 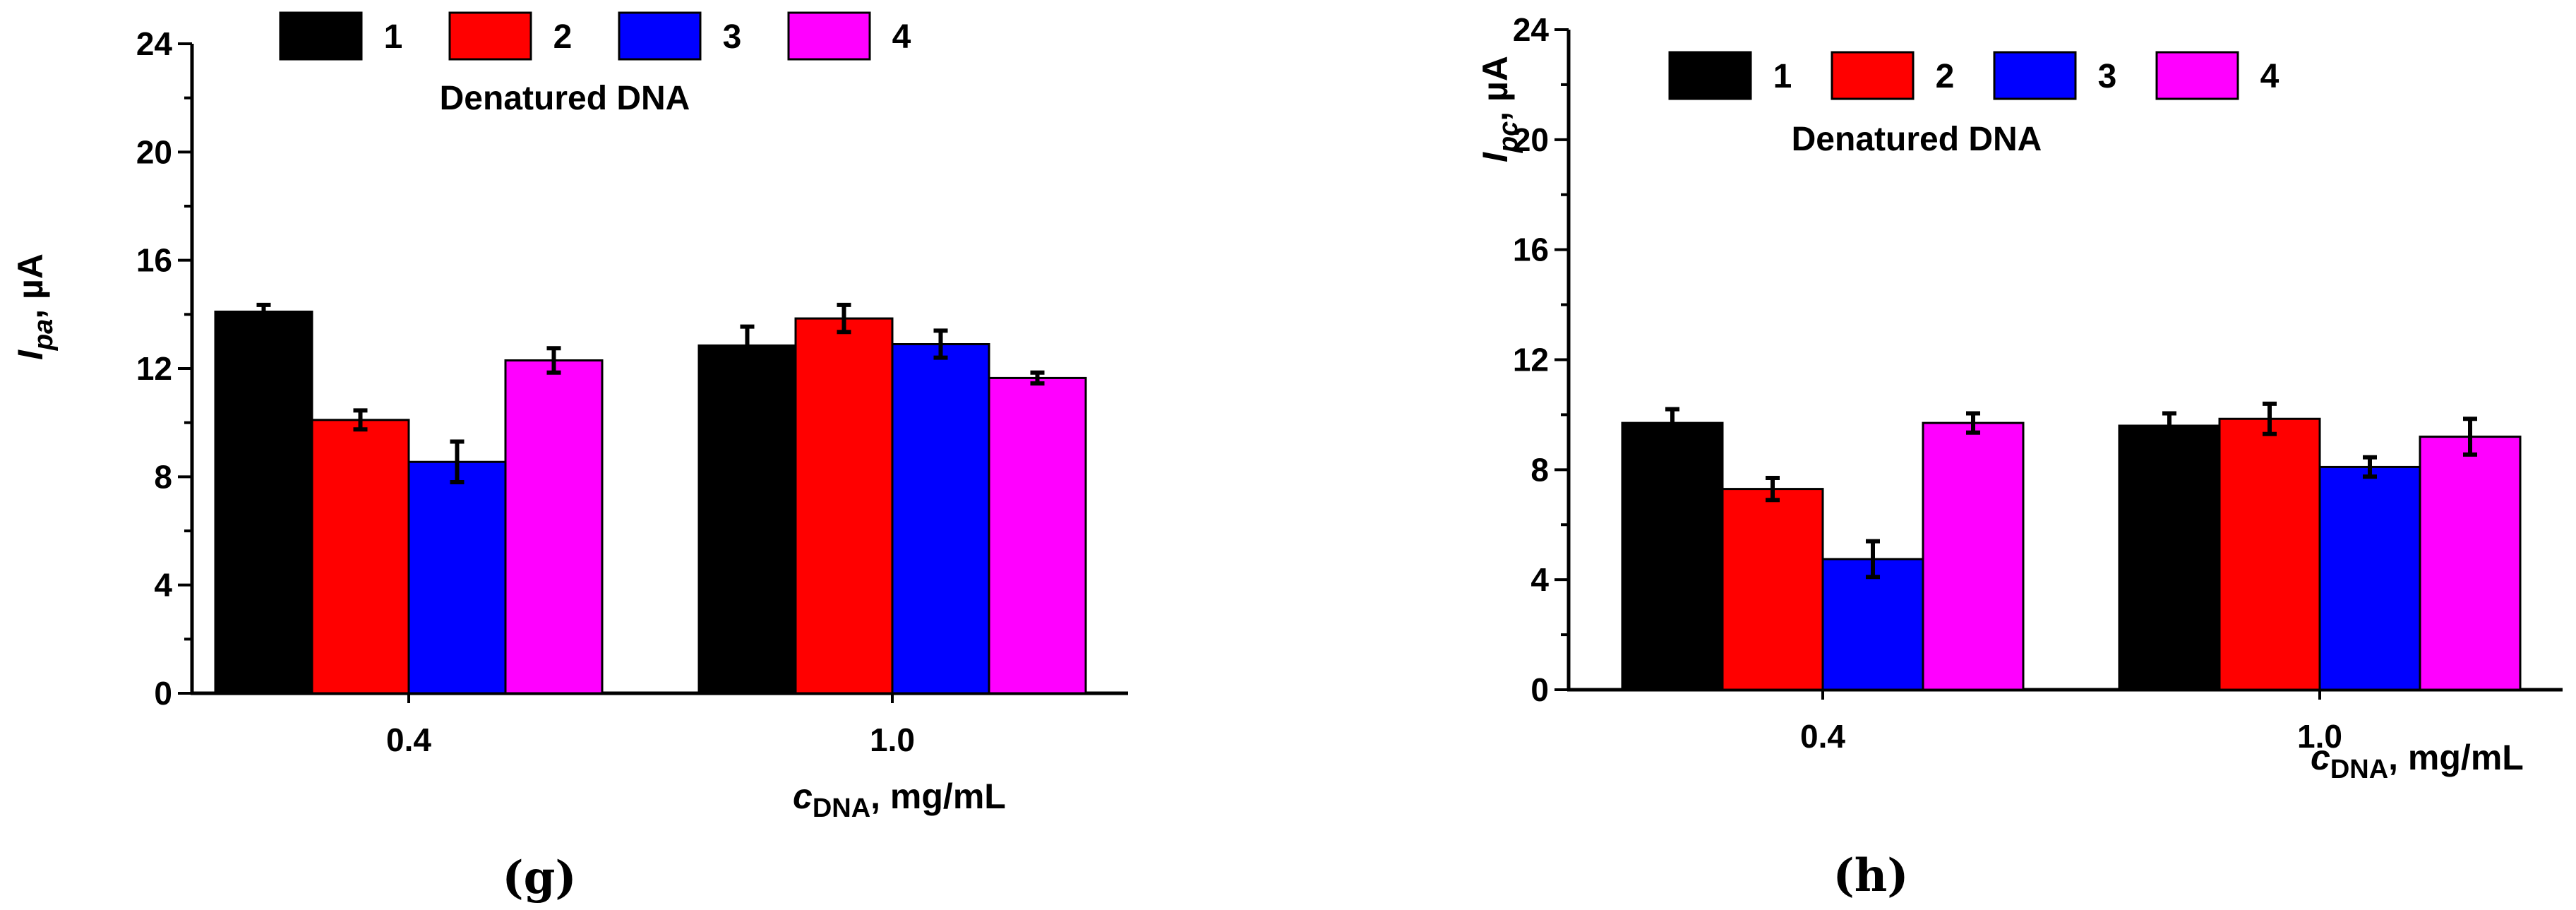 What do you see at coordinates (1499, 109) in the screenshot?
I see `y-axis-label: Ipc, µA` at bounding box center [1499, 109].